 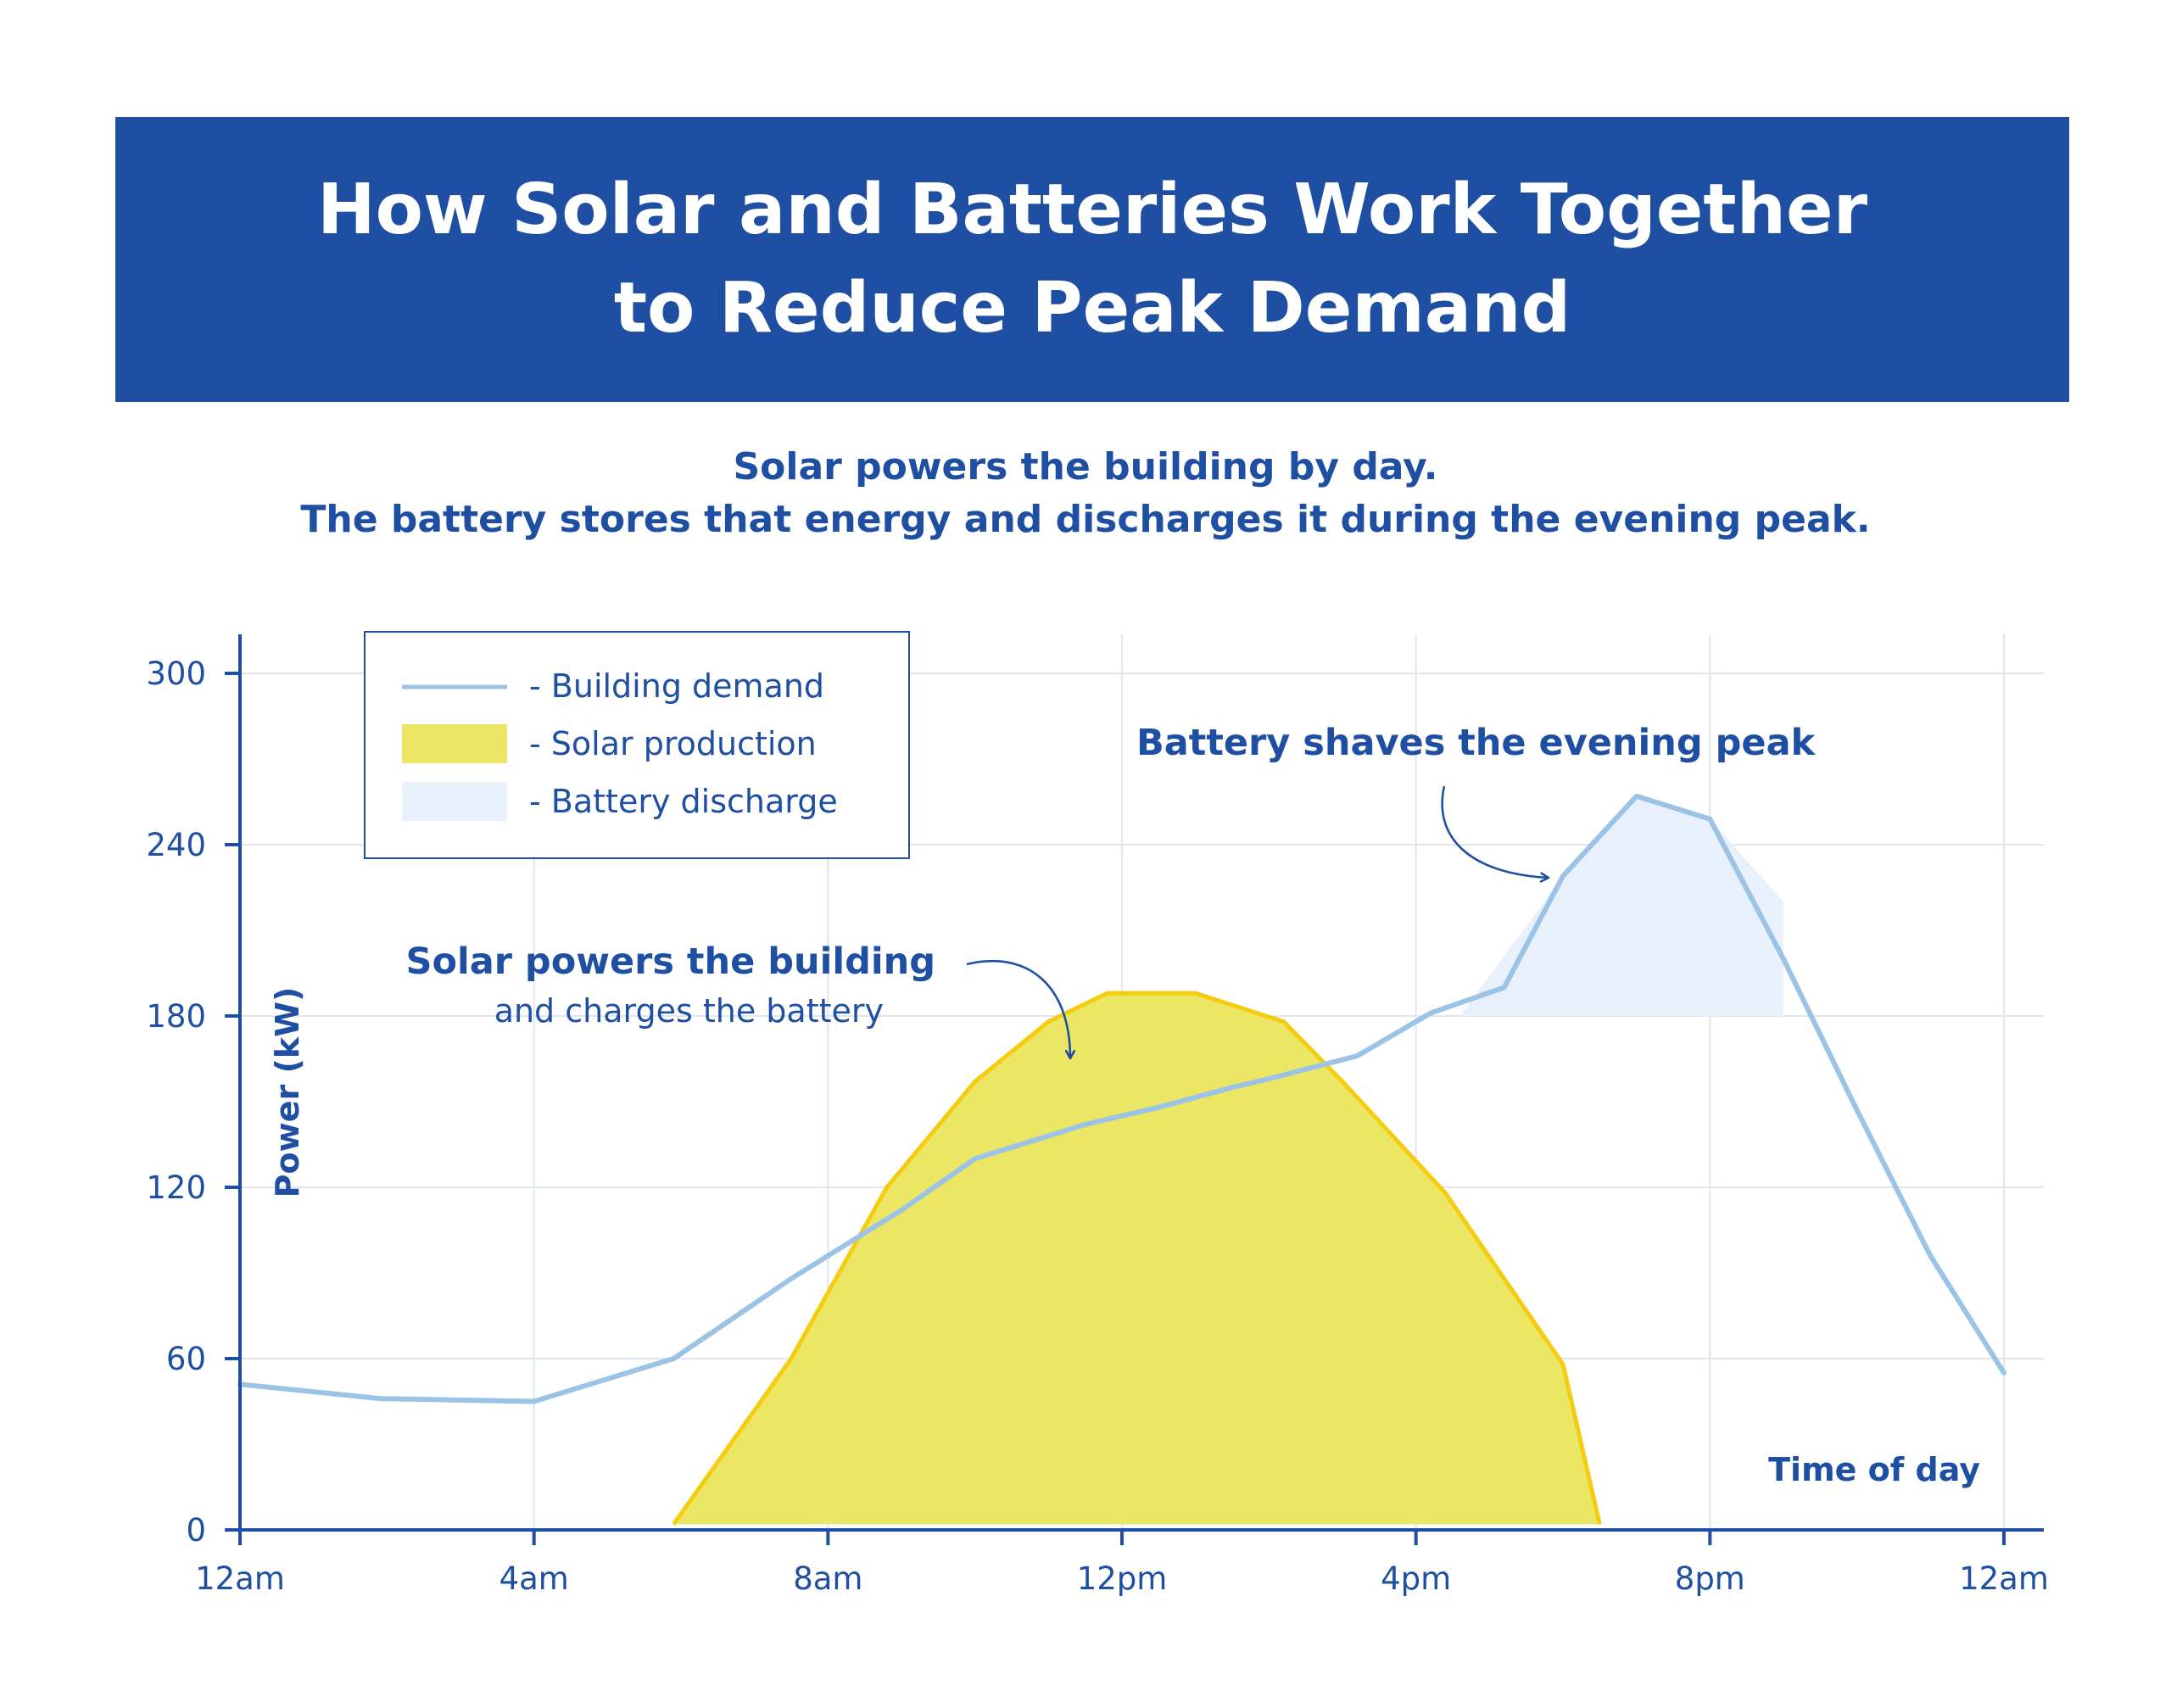 I want to click on battery-annotation-title: Battery shaves the evening peak, so click(x=1476, y=743).